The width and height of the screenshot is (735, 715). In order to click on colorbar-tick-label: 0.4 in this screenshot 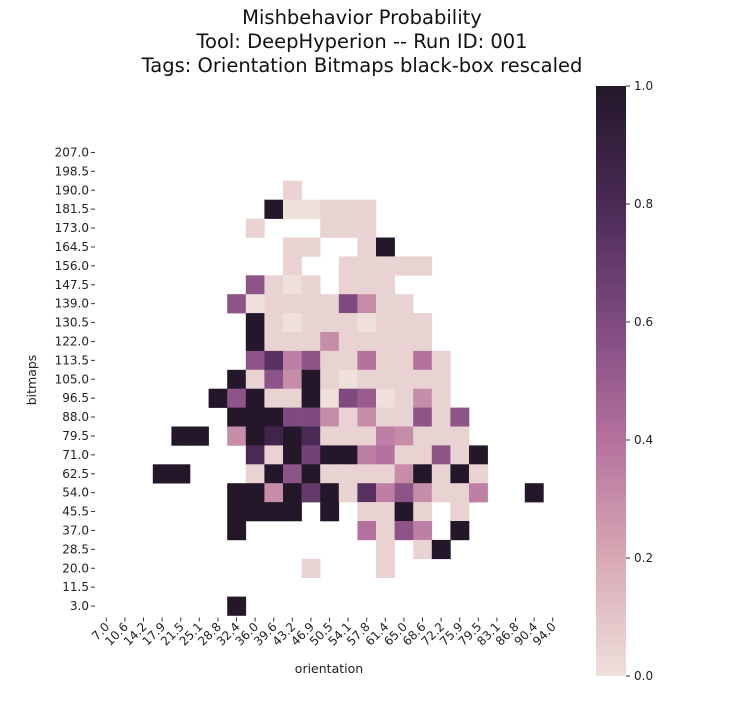, I will do `click(643, 440)`.